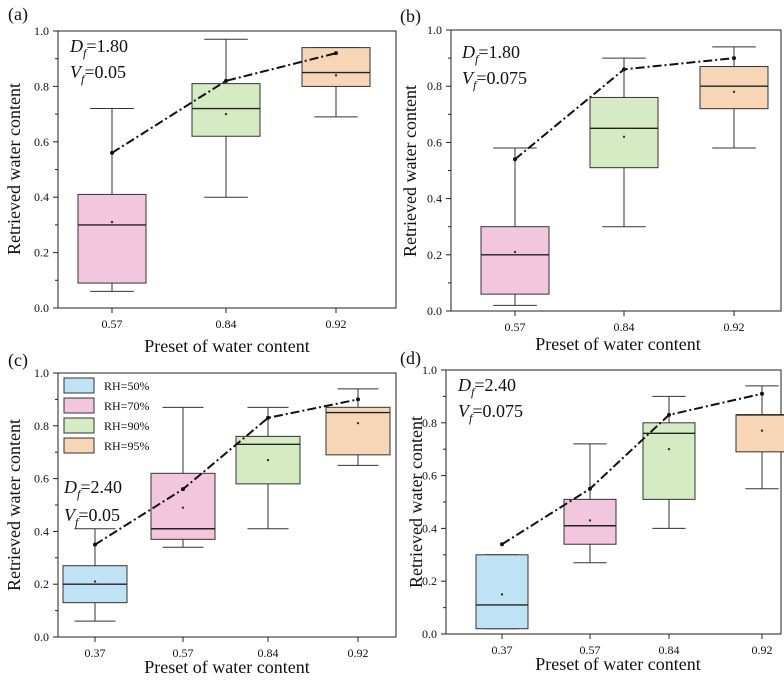 This screenshot has height=684, width=784. Describe the element at coordinates (105, 72) in the screenshot. I see `v-value: =0.05` at that location.